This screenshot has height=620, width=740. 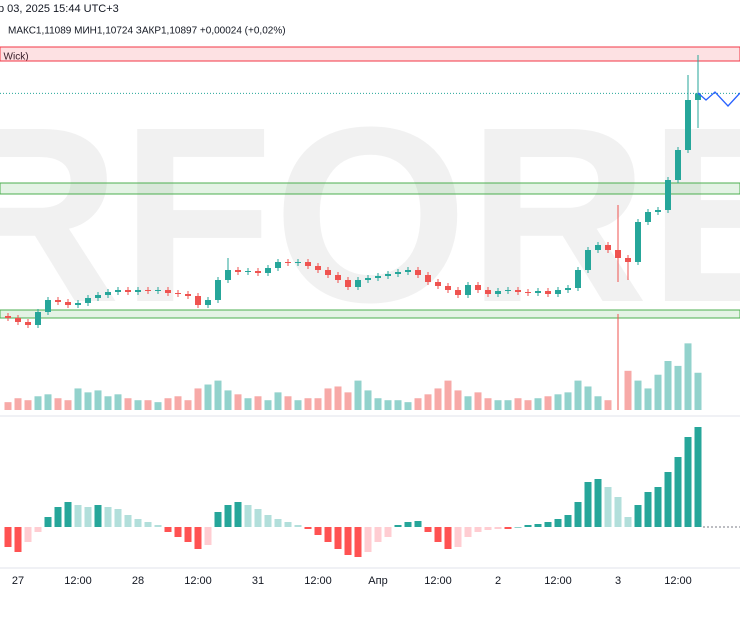 What do you see at coordinates (370, 314) in the screenshot?
I see `zone` at bounding box center [370, 314].